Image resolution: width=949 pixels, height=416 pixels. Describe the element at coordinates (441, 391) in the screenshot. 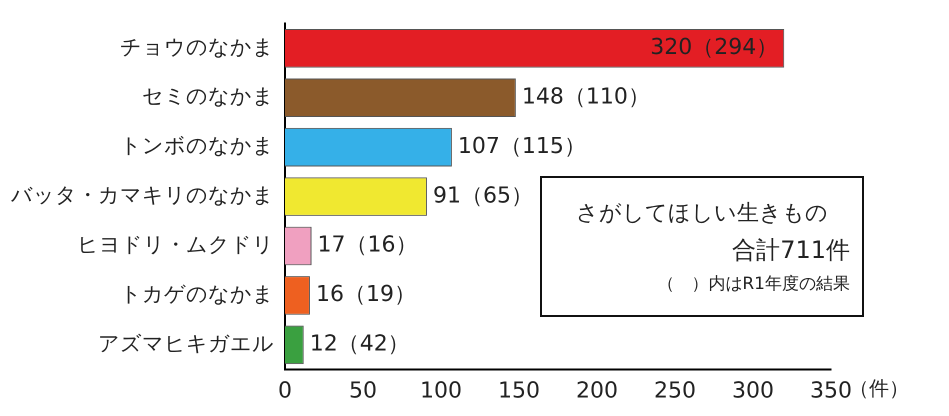

I see `x-tick-label: 100` at that location.